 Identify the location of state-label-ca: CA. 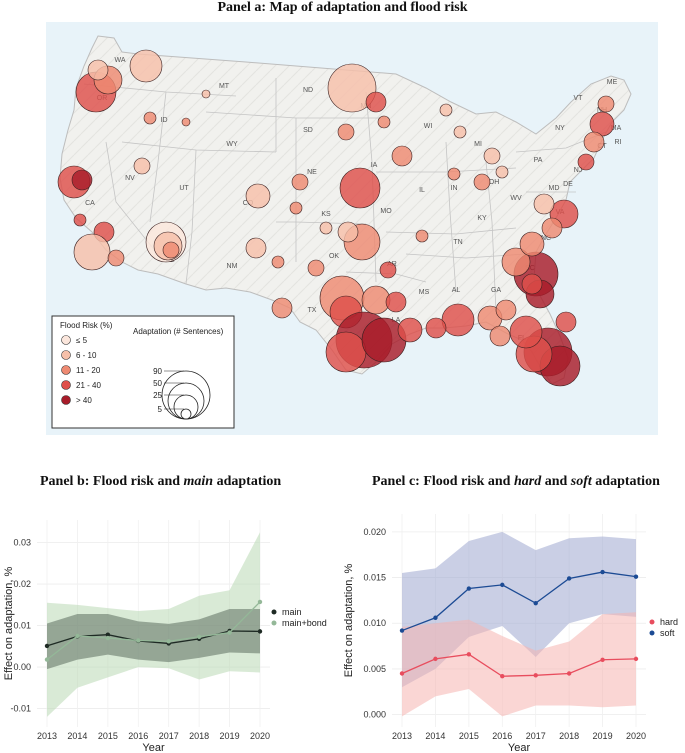
(90, 203).